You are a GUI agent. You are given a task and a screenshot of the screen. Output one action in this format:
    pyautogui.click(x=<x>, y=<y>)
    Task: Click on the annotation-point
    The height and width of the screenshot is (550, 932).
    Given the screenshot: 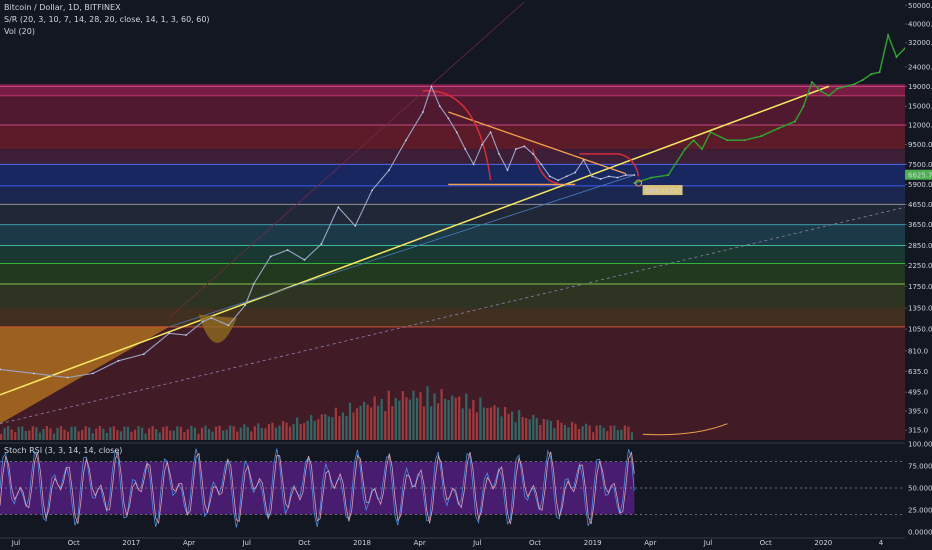 What is the action you would take?
    pyautogui.click(x=639, y=183)
    